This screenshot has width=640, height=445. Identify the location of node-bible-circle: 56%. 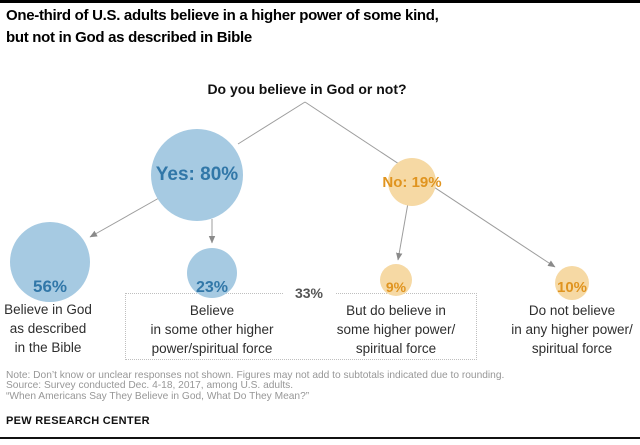
(50, 262).